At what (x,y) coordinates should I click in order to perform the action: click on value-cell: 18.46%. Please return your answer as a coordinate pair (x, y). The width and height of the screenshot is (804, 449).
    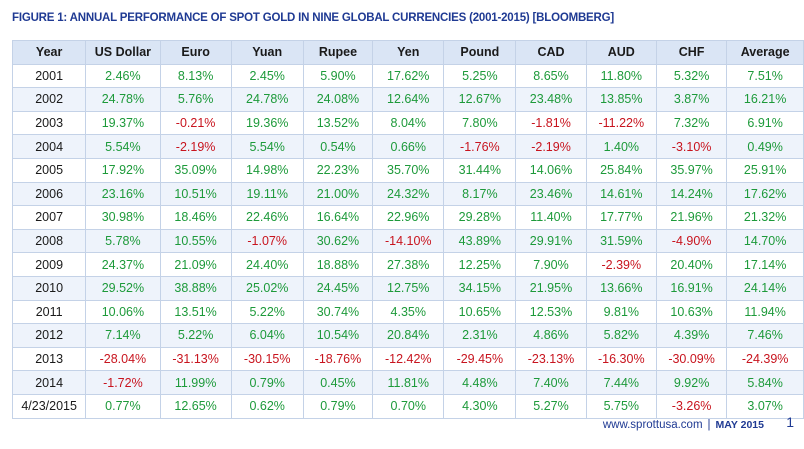
    Looking at the image, I should click on (195, 217).